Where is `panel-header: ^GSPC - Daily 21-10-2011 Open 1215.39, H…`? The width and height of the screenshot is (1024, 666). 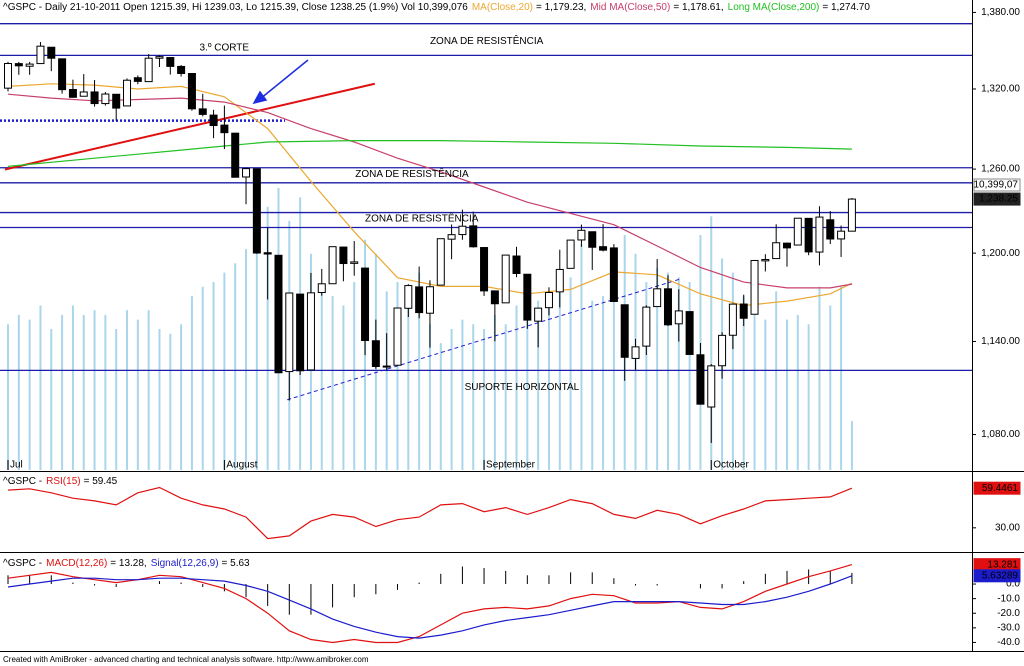
panel-header: ^GSPC - Daily 21-10-2011 Open 1215.39, H… is located at coordinates (436, 7).